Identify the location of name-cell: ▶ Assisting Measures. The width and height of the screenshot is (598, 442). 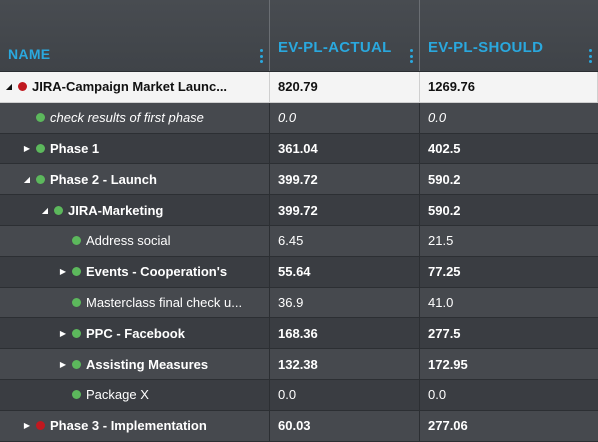
(135, 364).